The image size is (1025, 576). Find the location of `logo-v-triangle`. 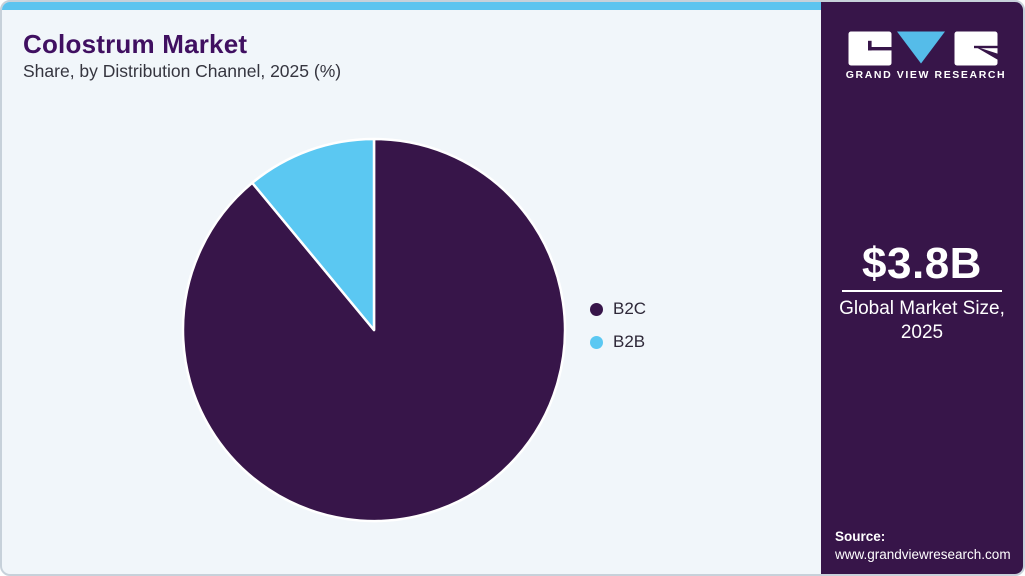

logo-v-triangle is located at coordinates (921, 47).